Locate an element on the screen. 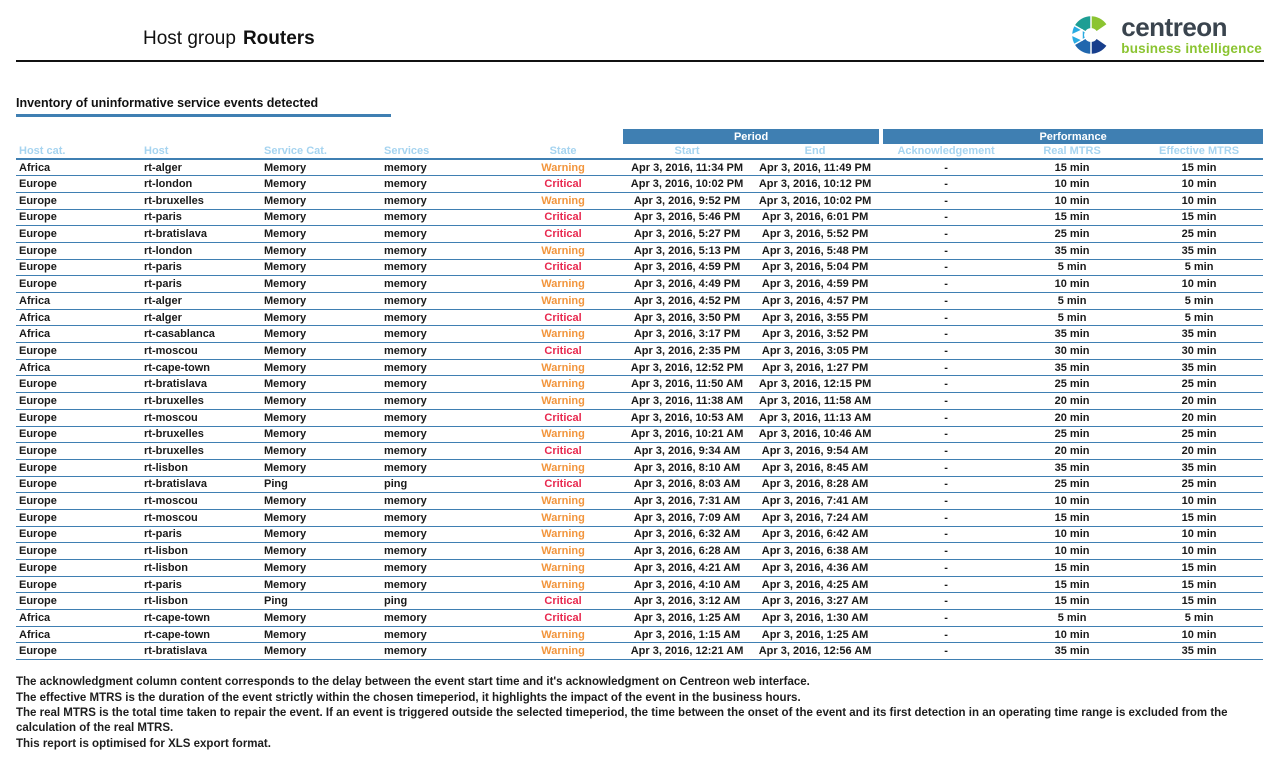  cell-end: Apr 3, 2016, 3:27 AM is located at coordinates (815, 601).